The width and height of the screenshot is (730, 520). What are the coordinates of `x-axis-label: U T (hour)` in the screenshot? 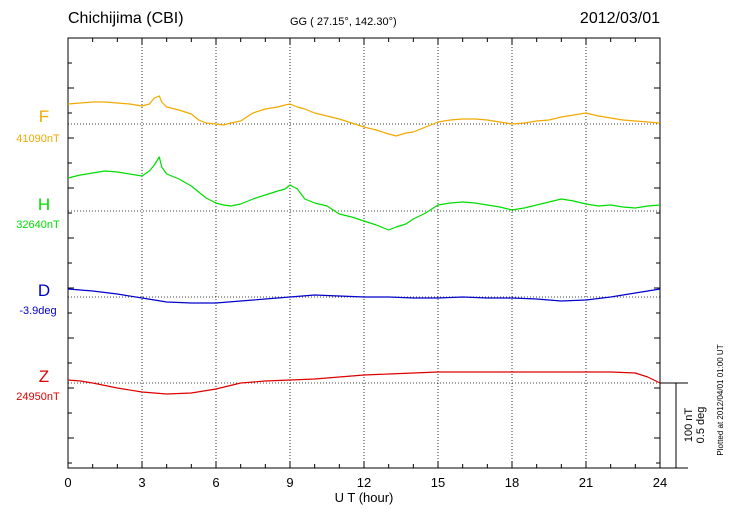 It's located at (364, 497).